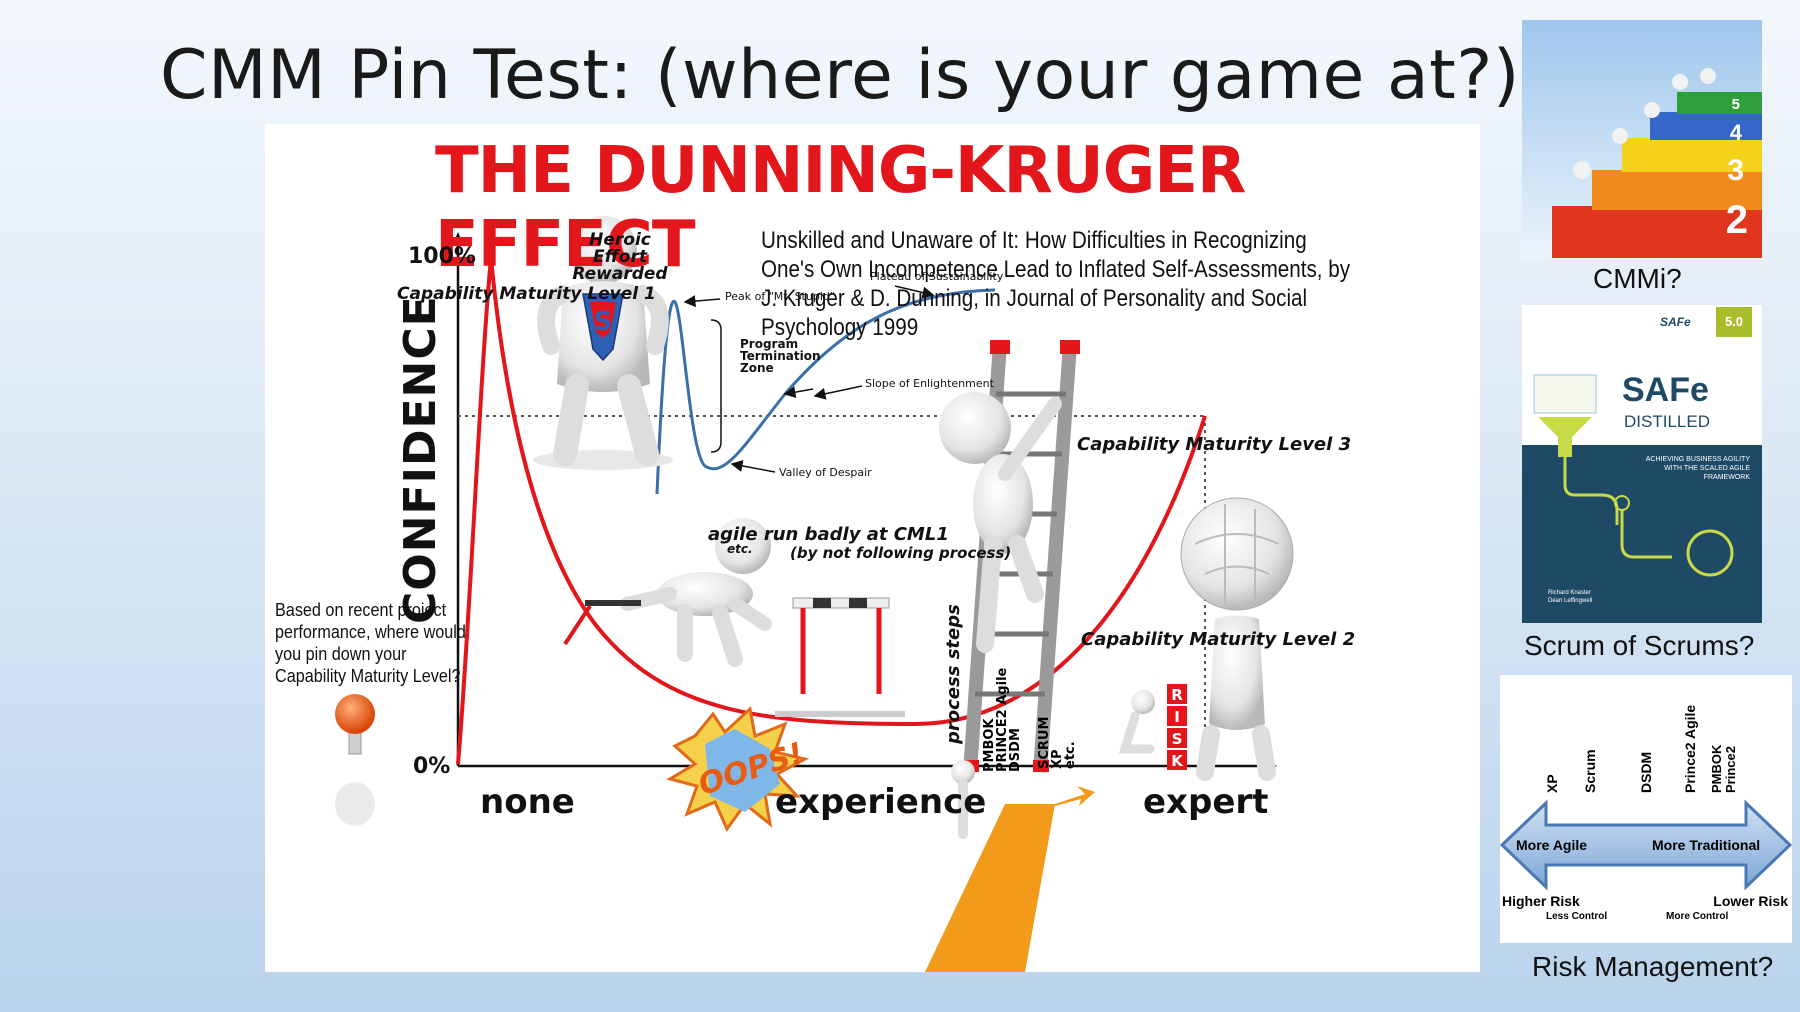 The width and height of the screenshot is (1800, 1012). Describe the element at coordinates (1177, 761) in the screenshot. I see `risk-letter: K` at that location.